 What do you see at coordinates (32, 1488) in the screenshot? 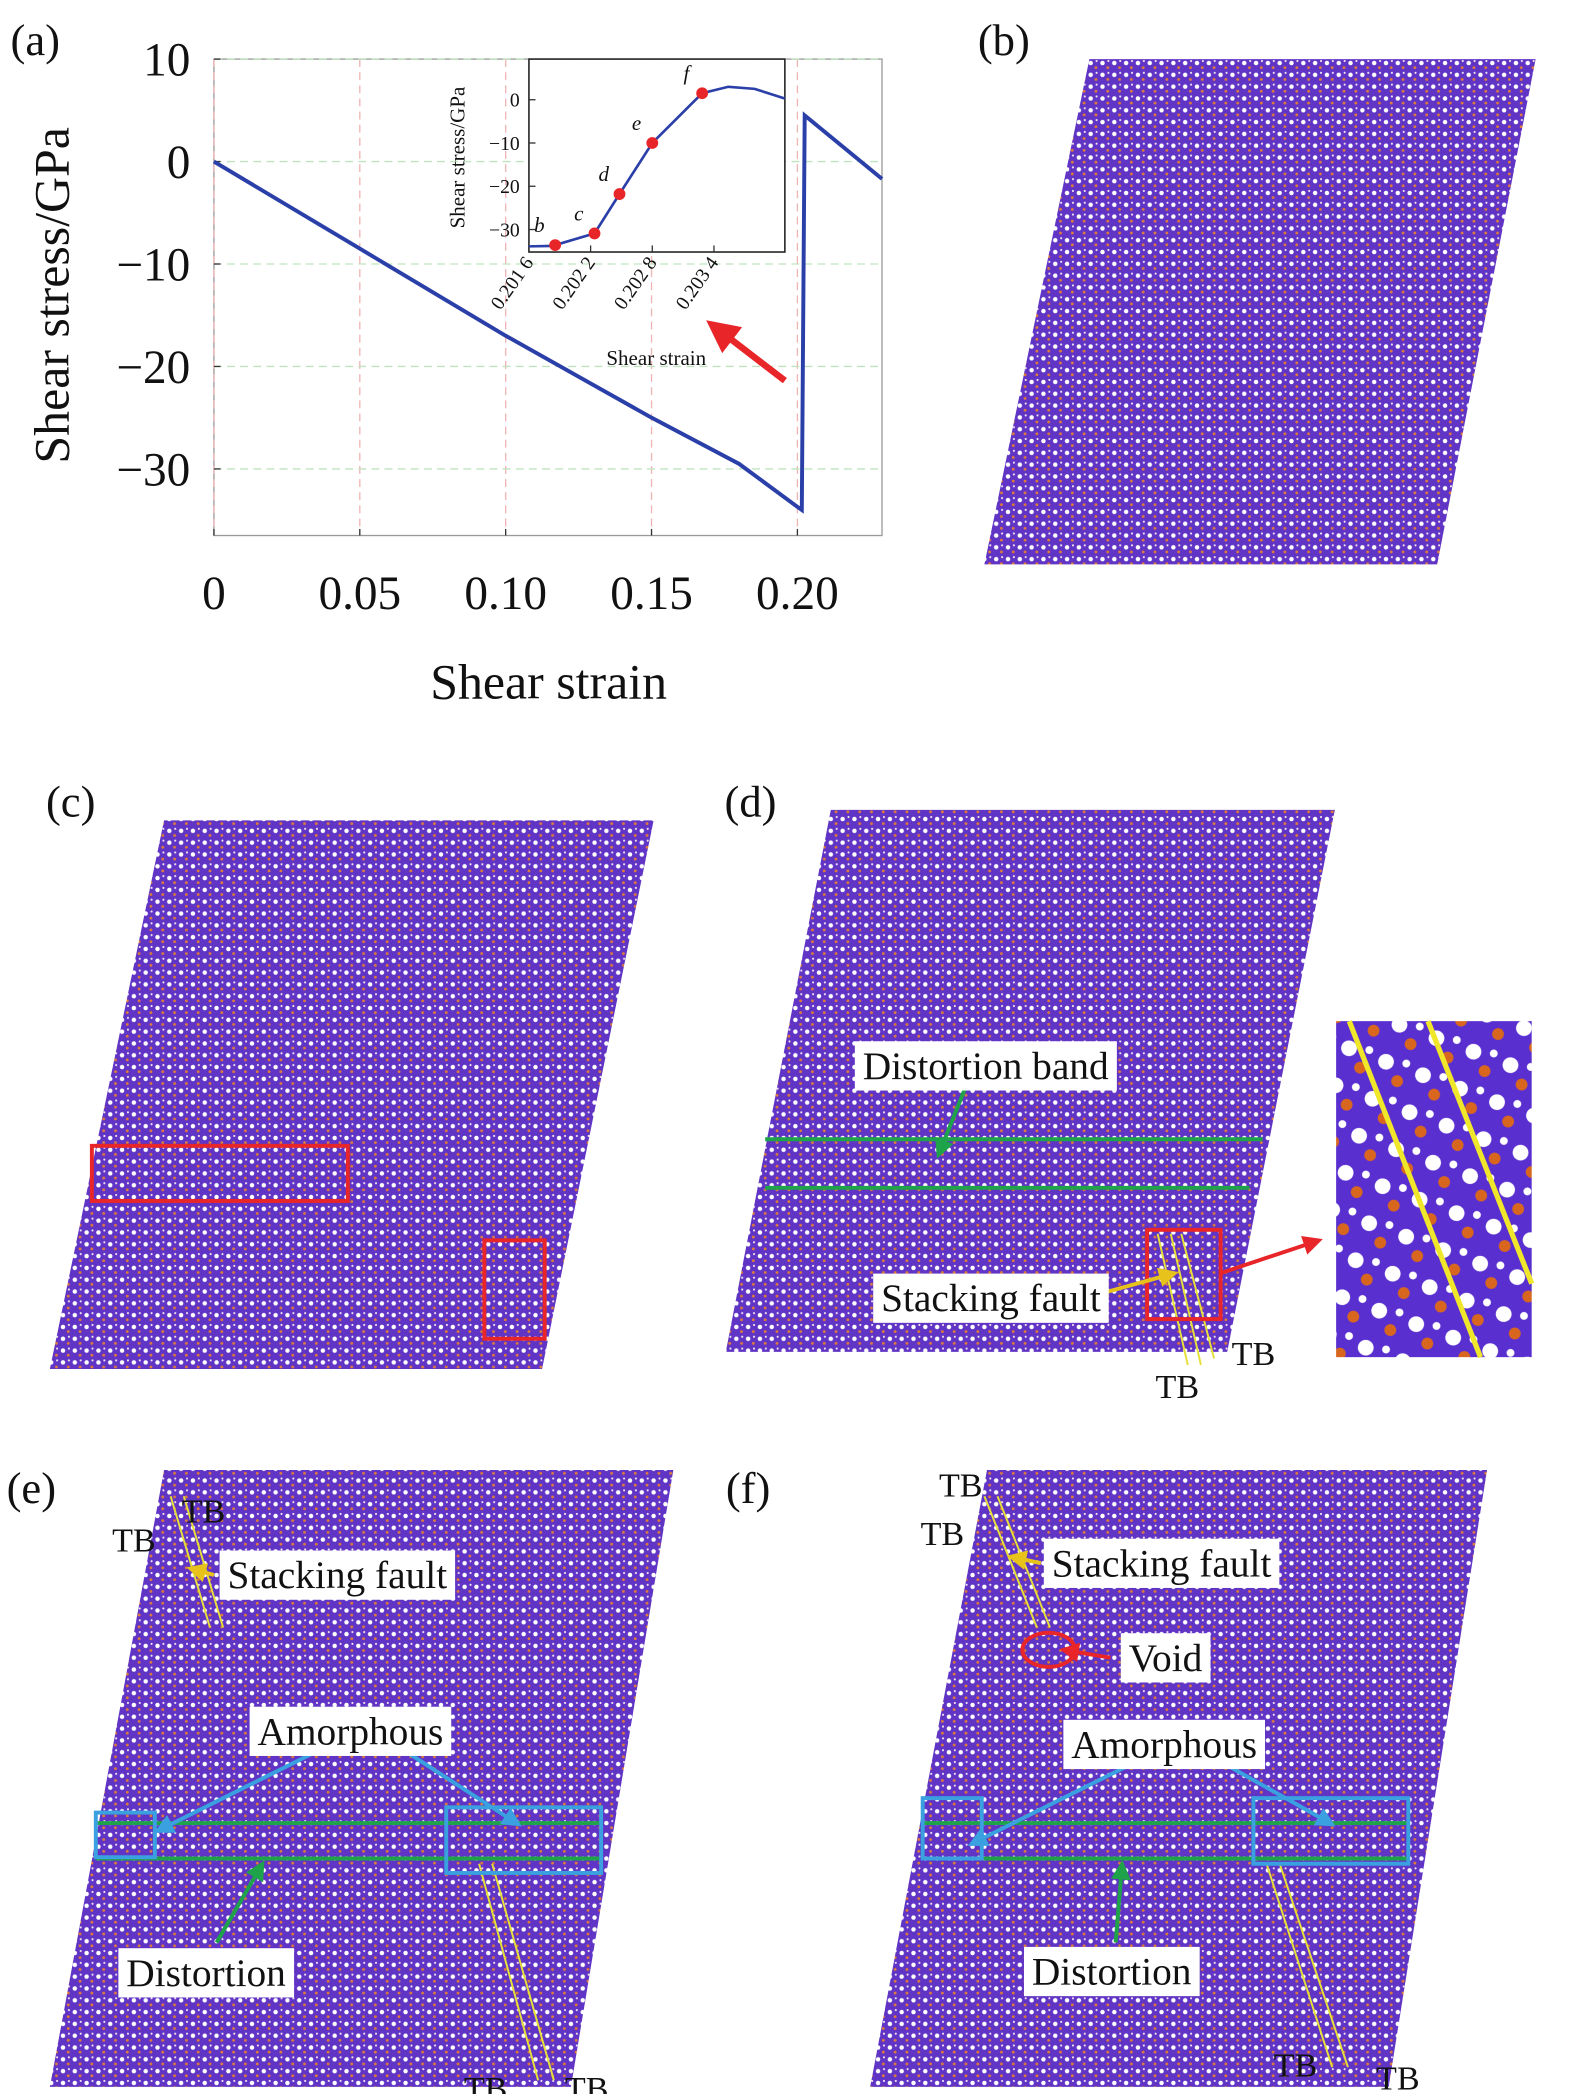
I see `panel-label: (e)` at bounding box center [32, 1488].